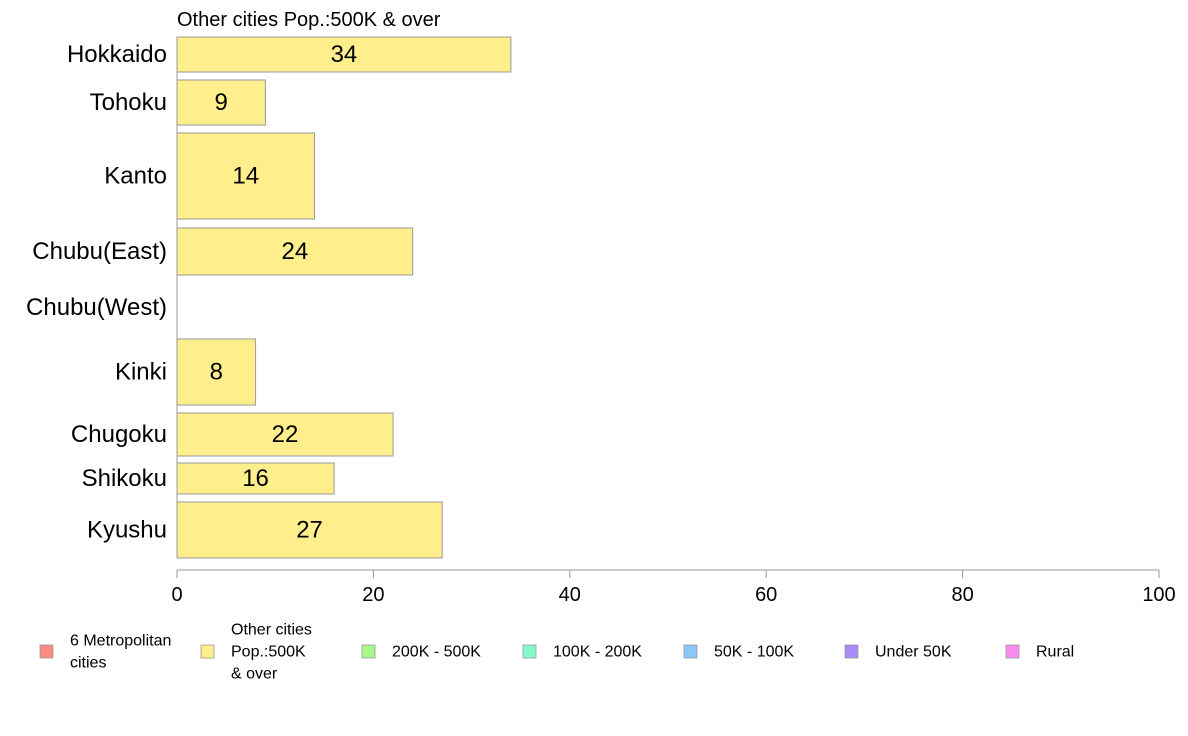 The image size is (1188, 736). I want to click on bar-shikoku, so click(255, 478).